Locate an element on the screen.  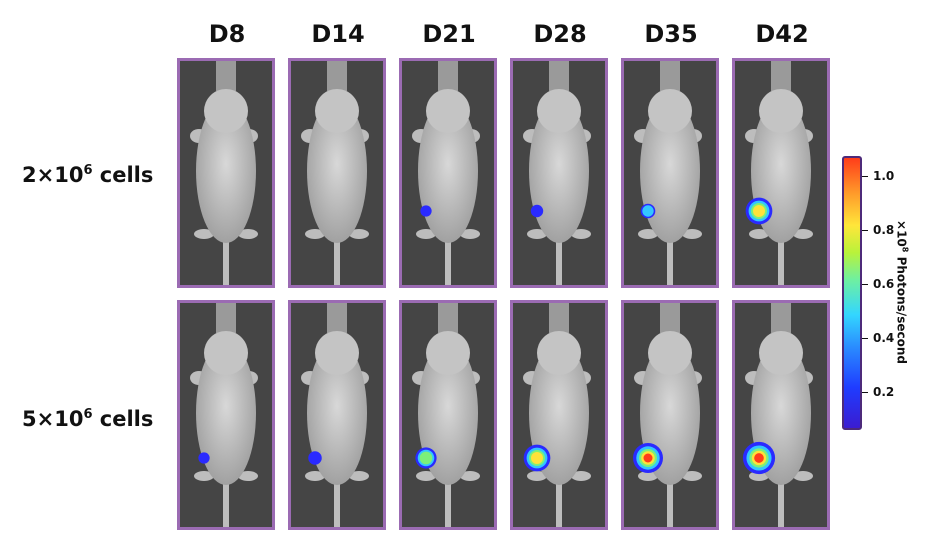
colorbar-tick-label: 0.6 is located at coordinates (884, 284).